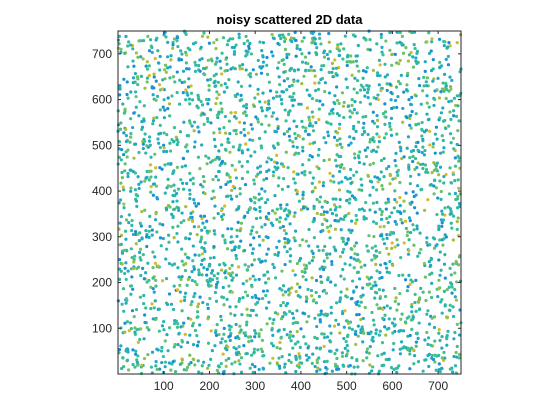  What do you see at coordinates (438, 386) in the screenshot?
I see `x-tick-label: 700` at bounding box center [438, 386].